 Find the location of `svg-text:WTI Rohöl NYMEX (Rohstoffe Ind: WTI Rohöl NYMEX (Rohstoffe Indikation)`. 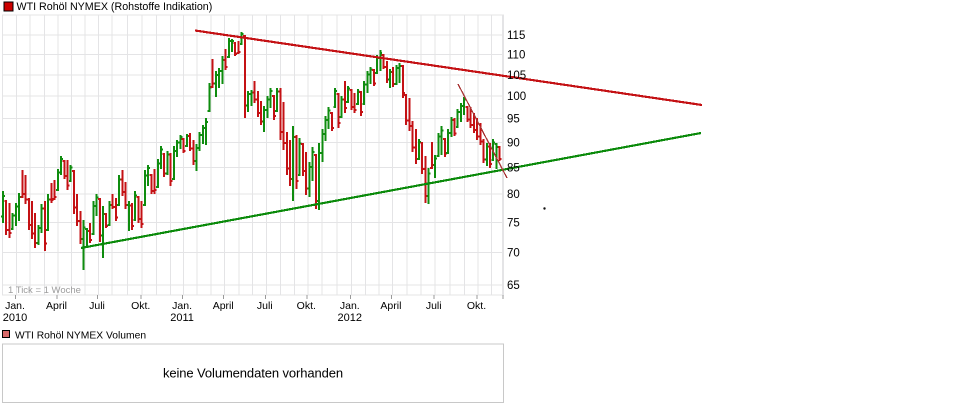

svg-text:WTI Rohöl NYMEX (Rohstoffe Ind: WTI Rohöl NYMEX (Rohstoffe Indikation) is located at coordinates (115, 7).